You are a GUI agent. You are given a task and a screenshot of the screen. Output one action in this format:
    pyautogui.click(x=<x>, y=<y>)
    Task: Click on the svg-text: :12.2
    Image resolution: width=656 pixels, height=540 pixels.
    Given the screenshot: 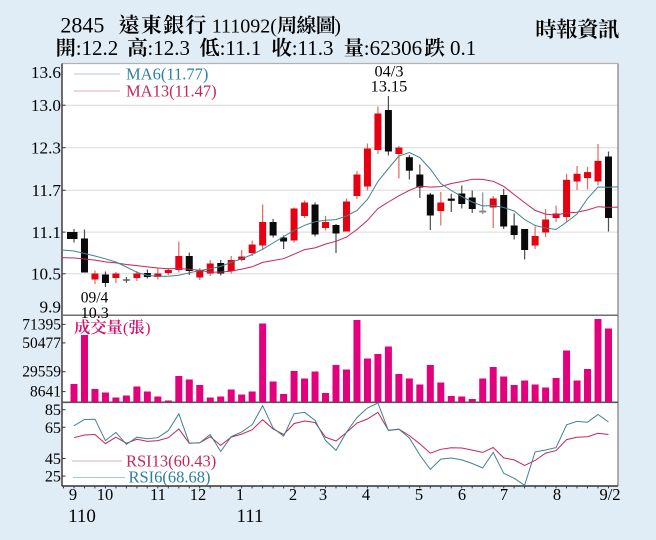 What is the action you would take?
    pyautogui.click(x=97, y=48)
    